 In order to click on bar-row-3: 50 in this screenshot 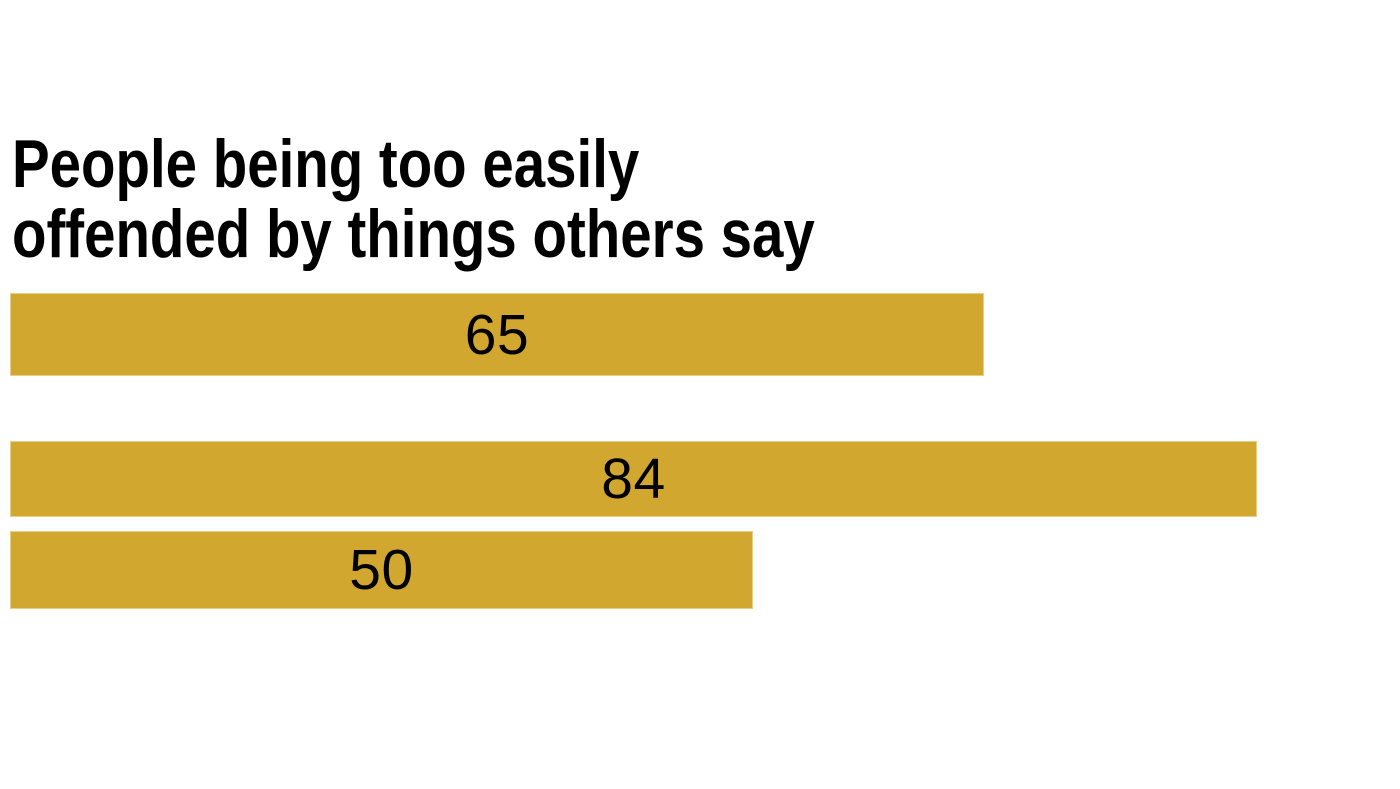, I will do `click(381, 570)`.